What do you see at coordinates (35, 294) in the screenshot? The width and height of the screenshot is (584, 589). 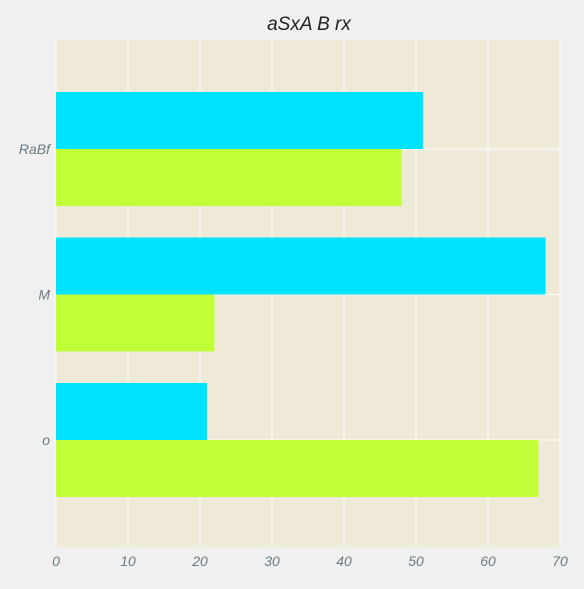 I see `y-axis-tick-labels: o M RaBf` at bounding box center [35, 294].